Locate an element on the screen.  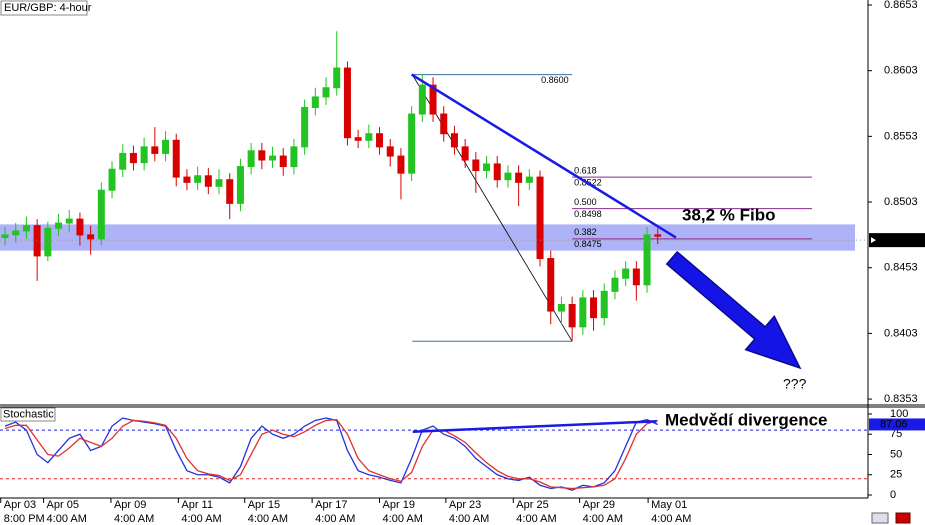
trendline is located at coordinates (543, 156).